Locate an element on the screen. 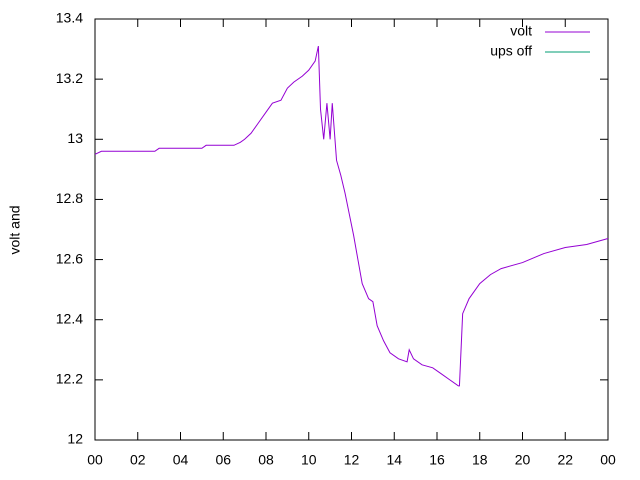 The height and width of the screenshot is (480, 640). y-tick-label: 13.4 is located at coordinates (69, 18).